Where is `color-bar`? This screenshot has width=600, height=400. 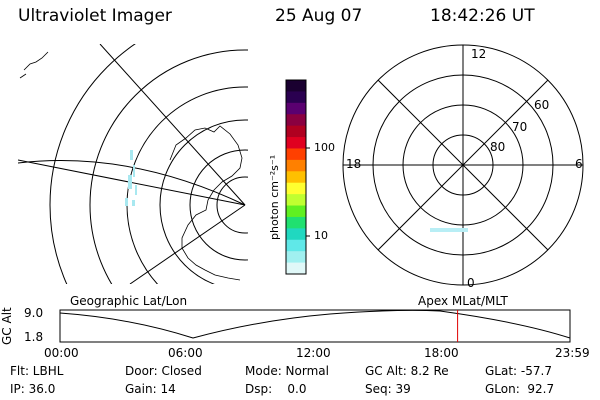 color-bar is located at coordinates (296, 177).